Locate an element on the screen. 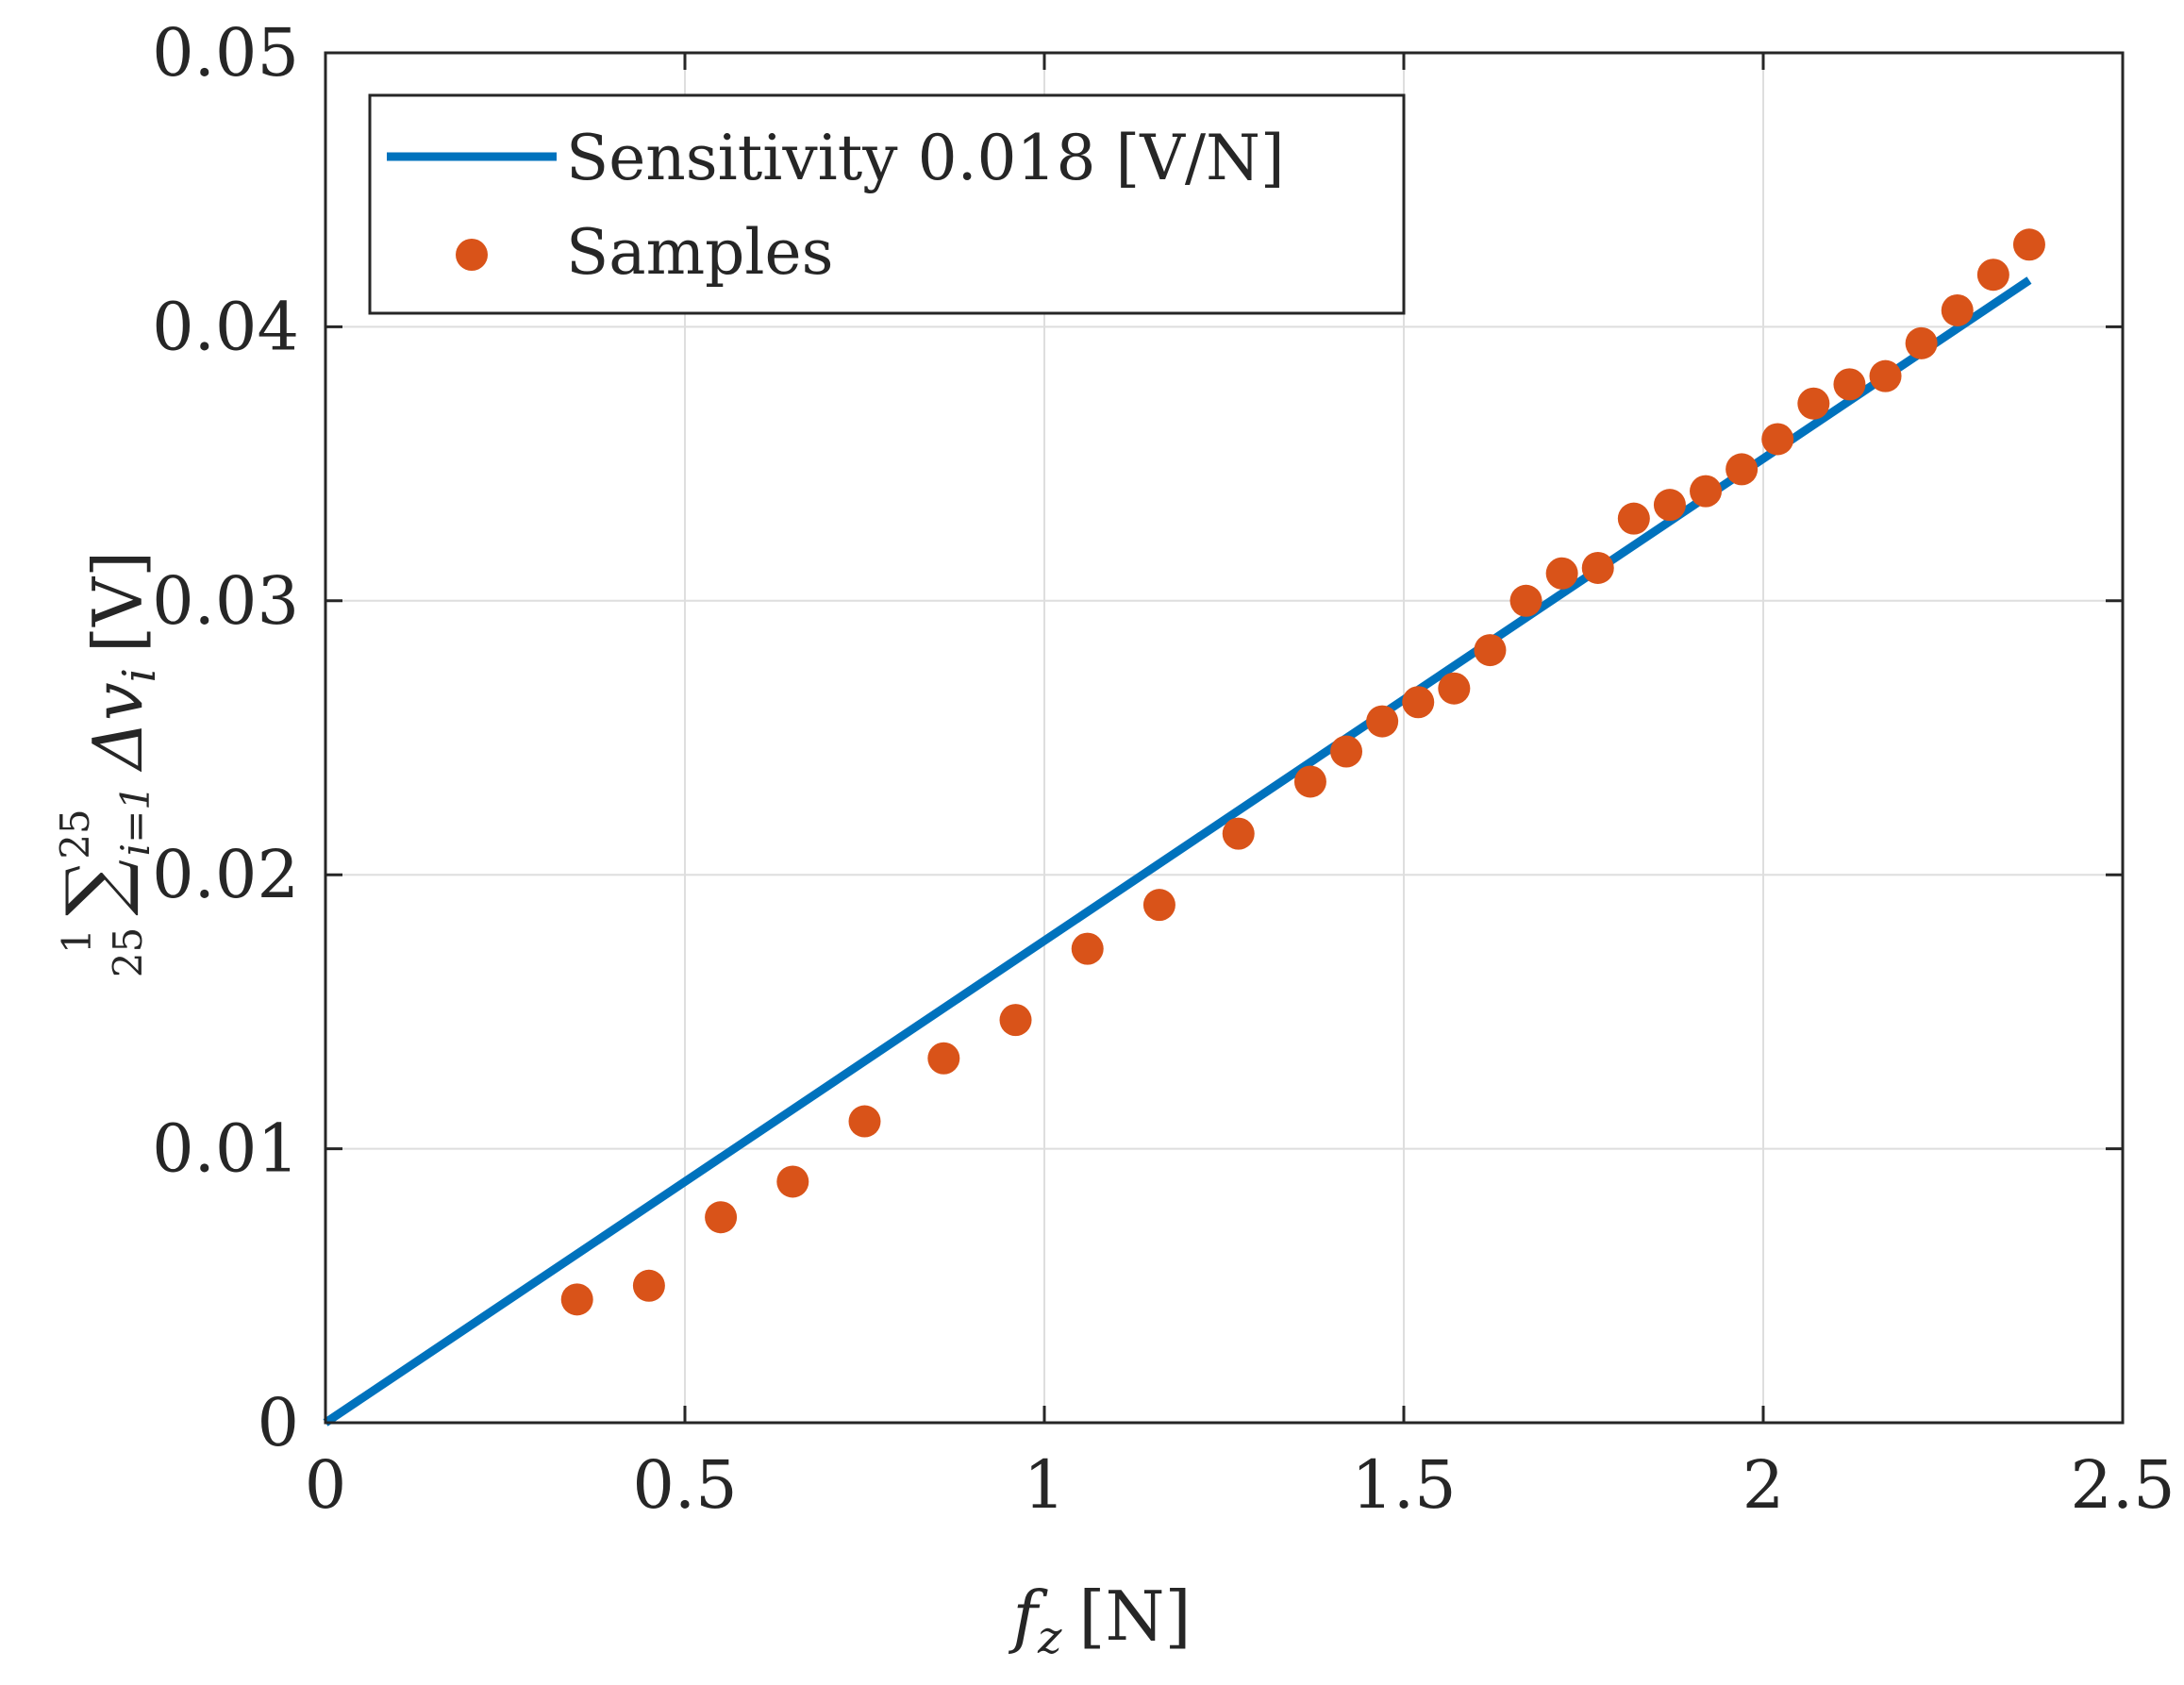 The width and height of the screenshot is (2184, 1685). legend-label-samples: Samples is located at coordinates (699, 252).